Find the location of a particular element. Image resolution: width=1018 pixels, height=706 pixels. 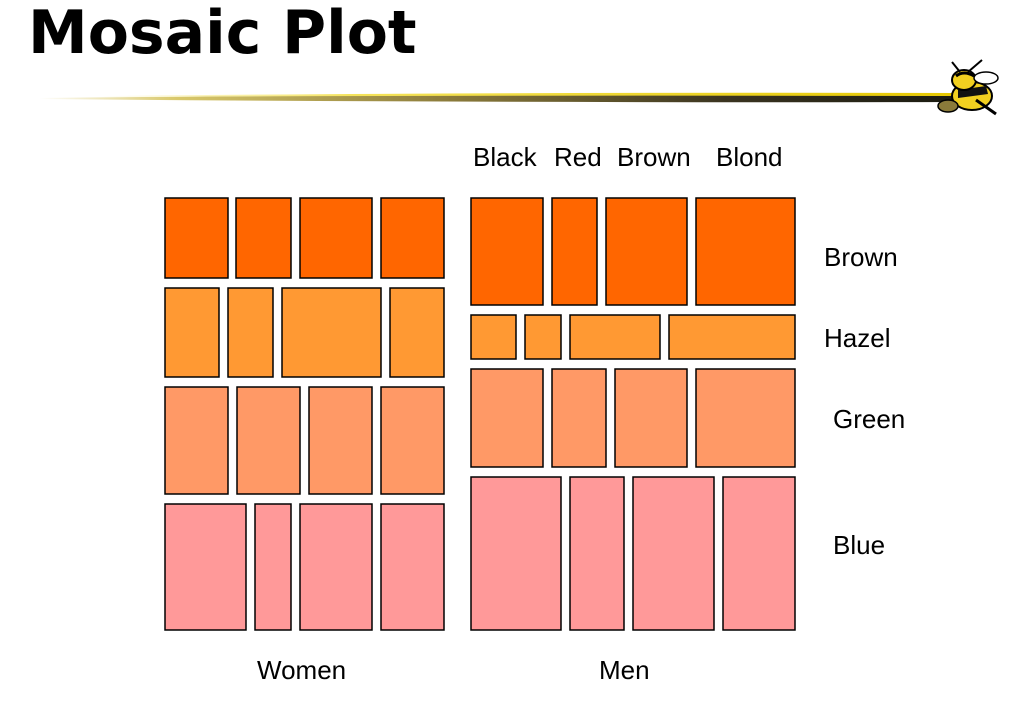

tile-men-red-hair-brown-eyes is located at coordinates (574, 251).